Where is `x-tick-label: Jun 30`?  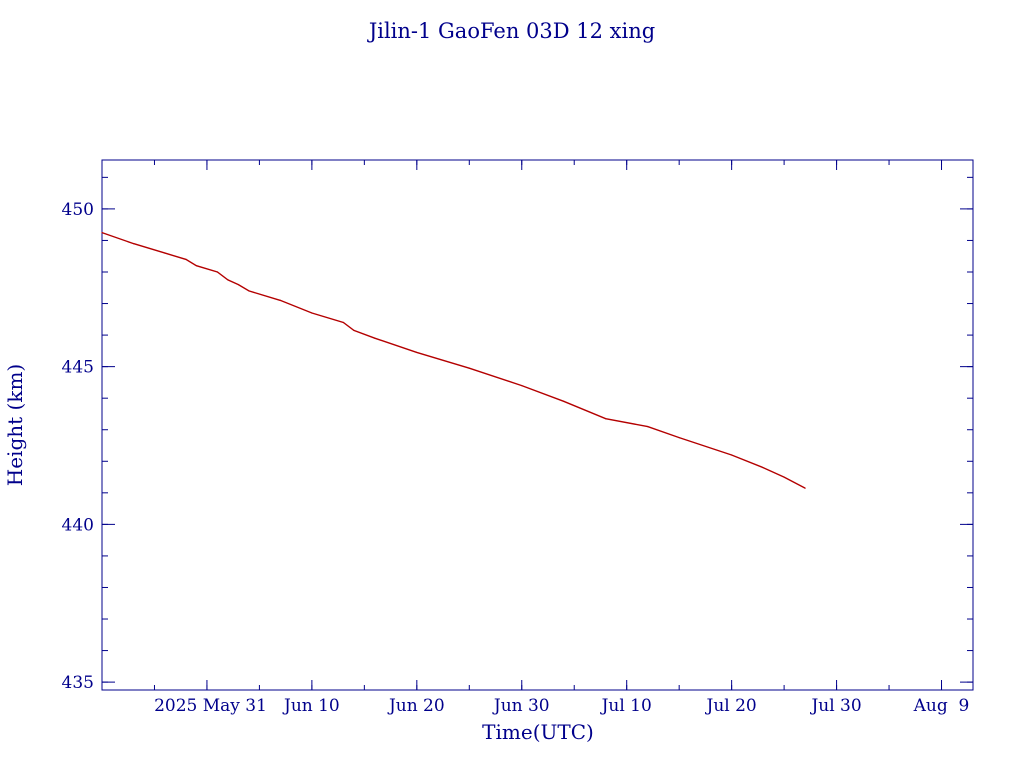
x-tick-label: Jun 30 is located at coordinates (521, 706).